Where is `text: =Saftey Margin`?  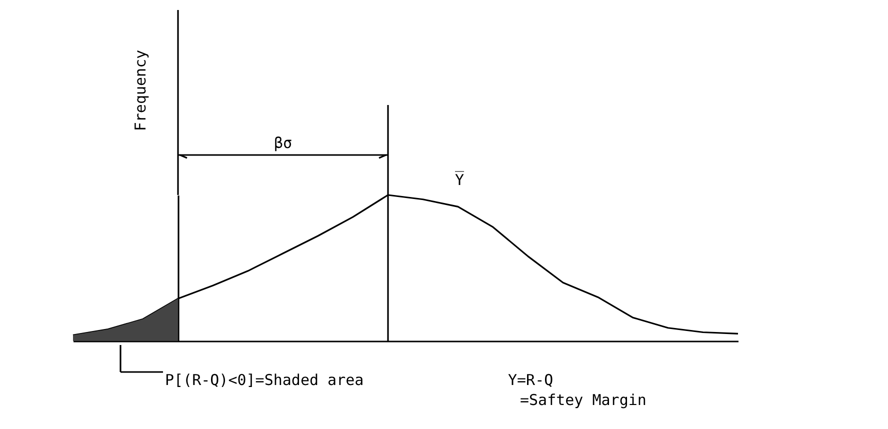 text: =Saftey Margin is located at coordinates (583, 400).